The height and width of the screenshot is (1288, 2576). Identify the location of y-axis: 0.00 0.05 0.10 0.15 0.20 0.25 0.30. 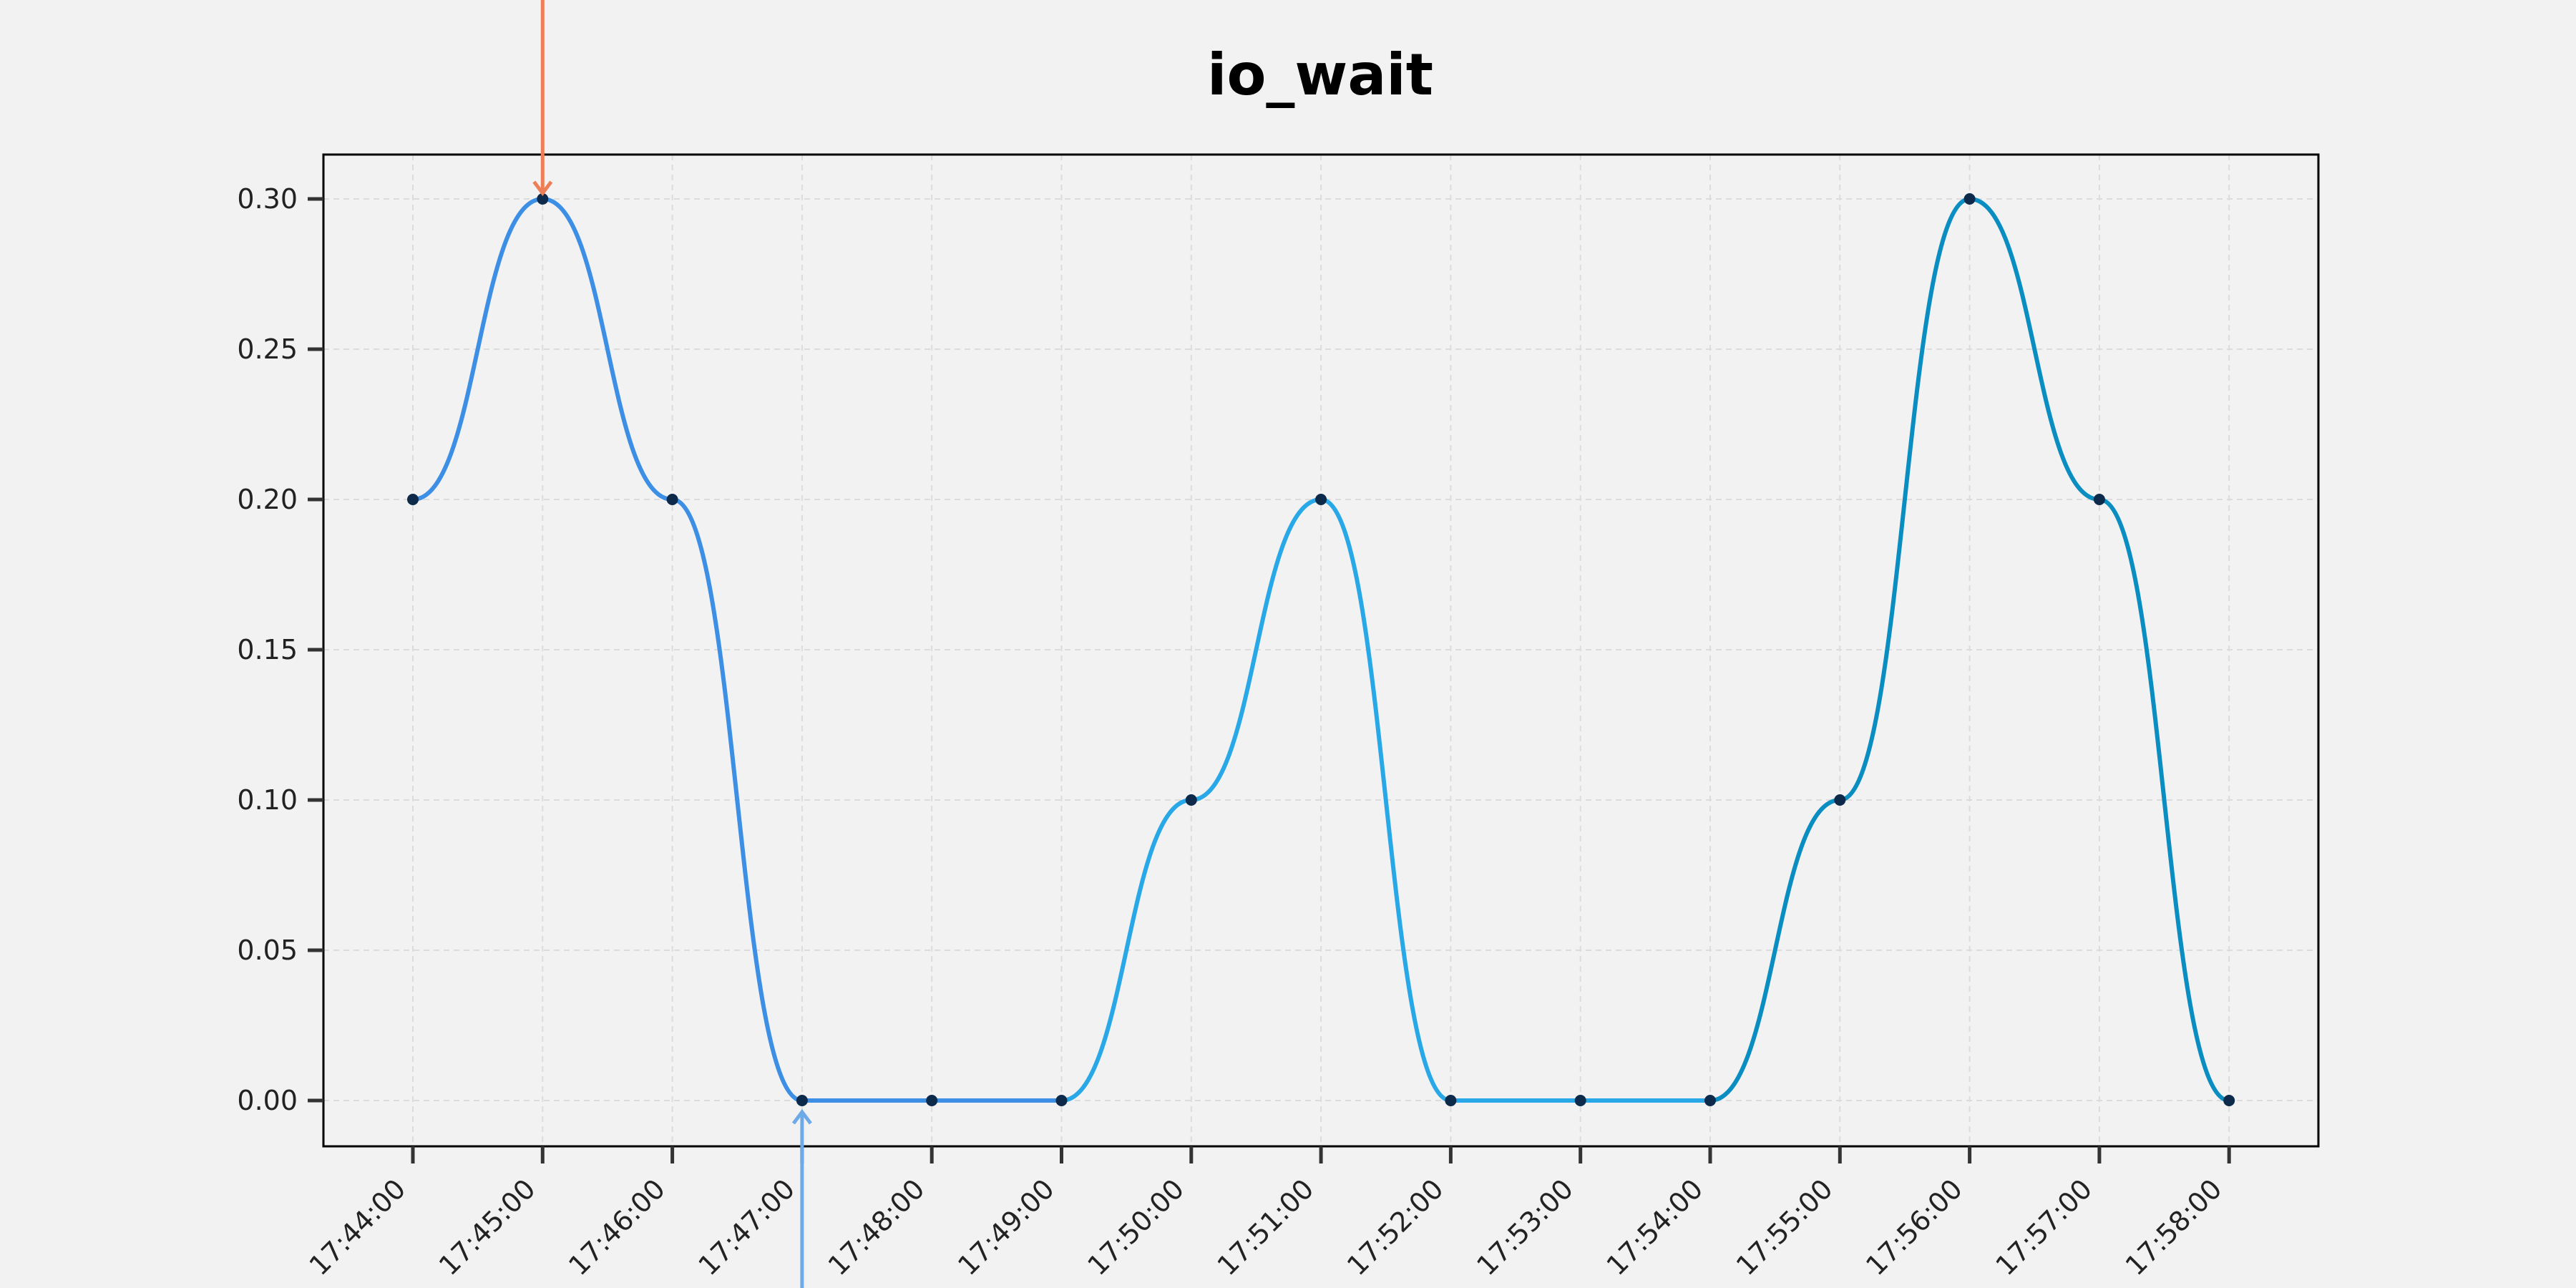
(280, 649).